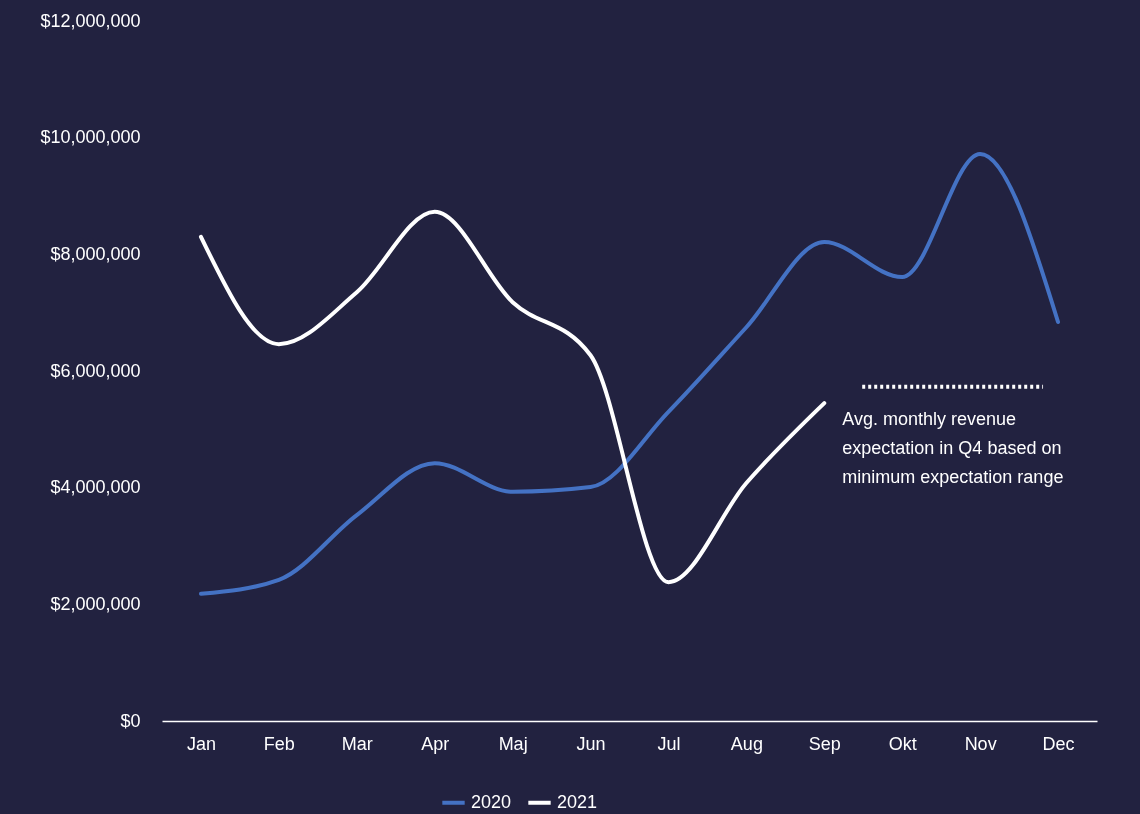 The image size is (1140, 814). I want to click on legend-label: 2020, so click(491, 801).